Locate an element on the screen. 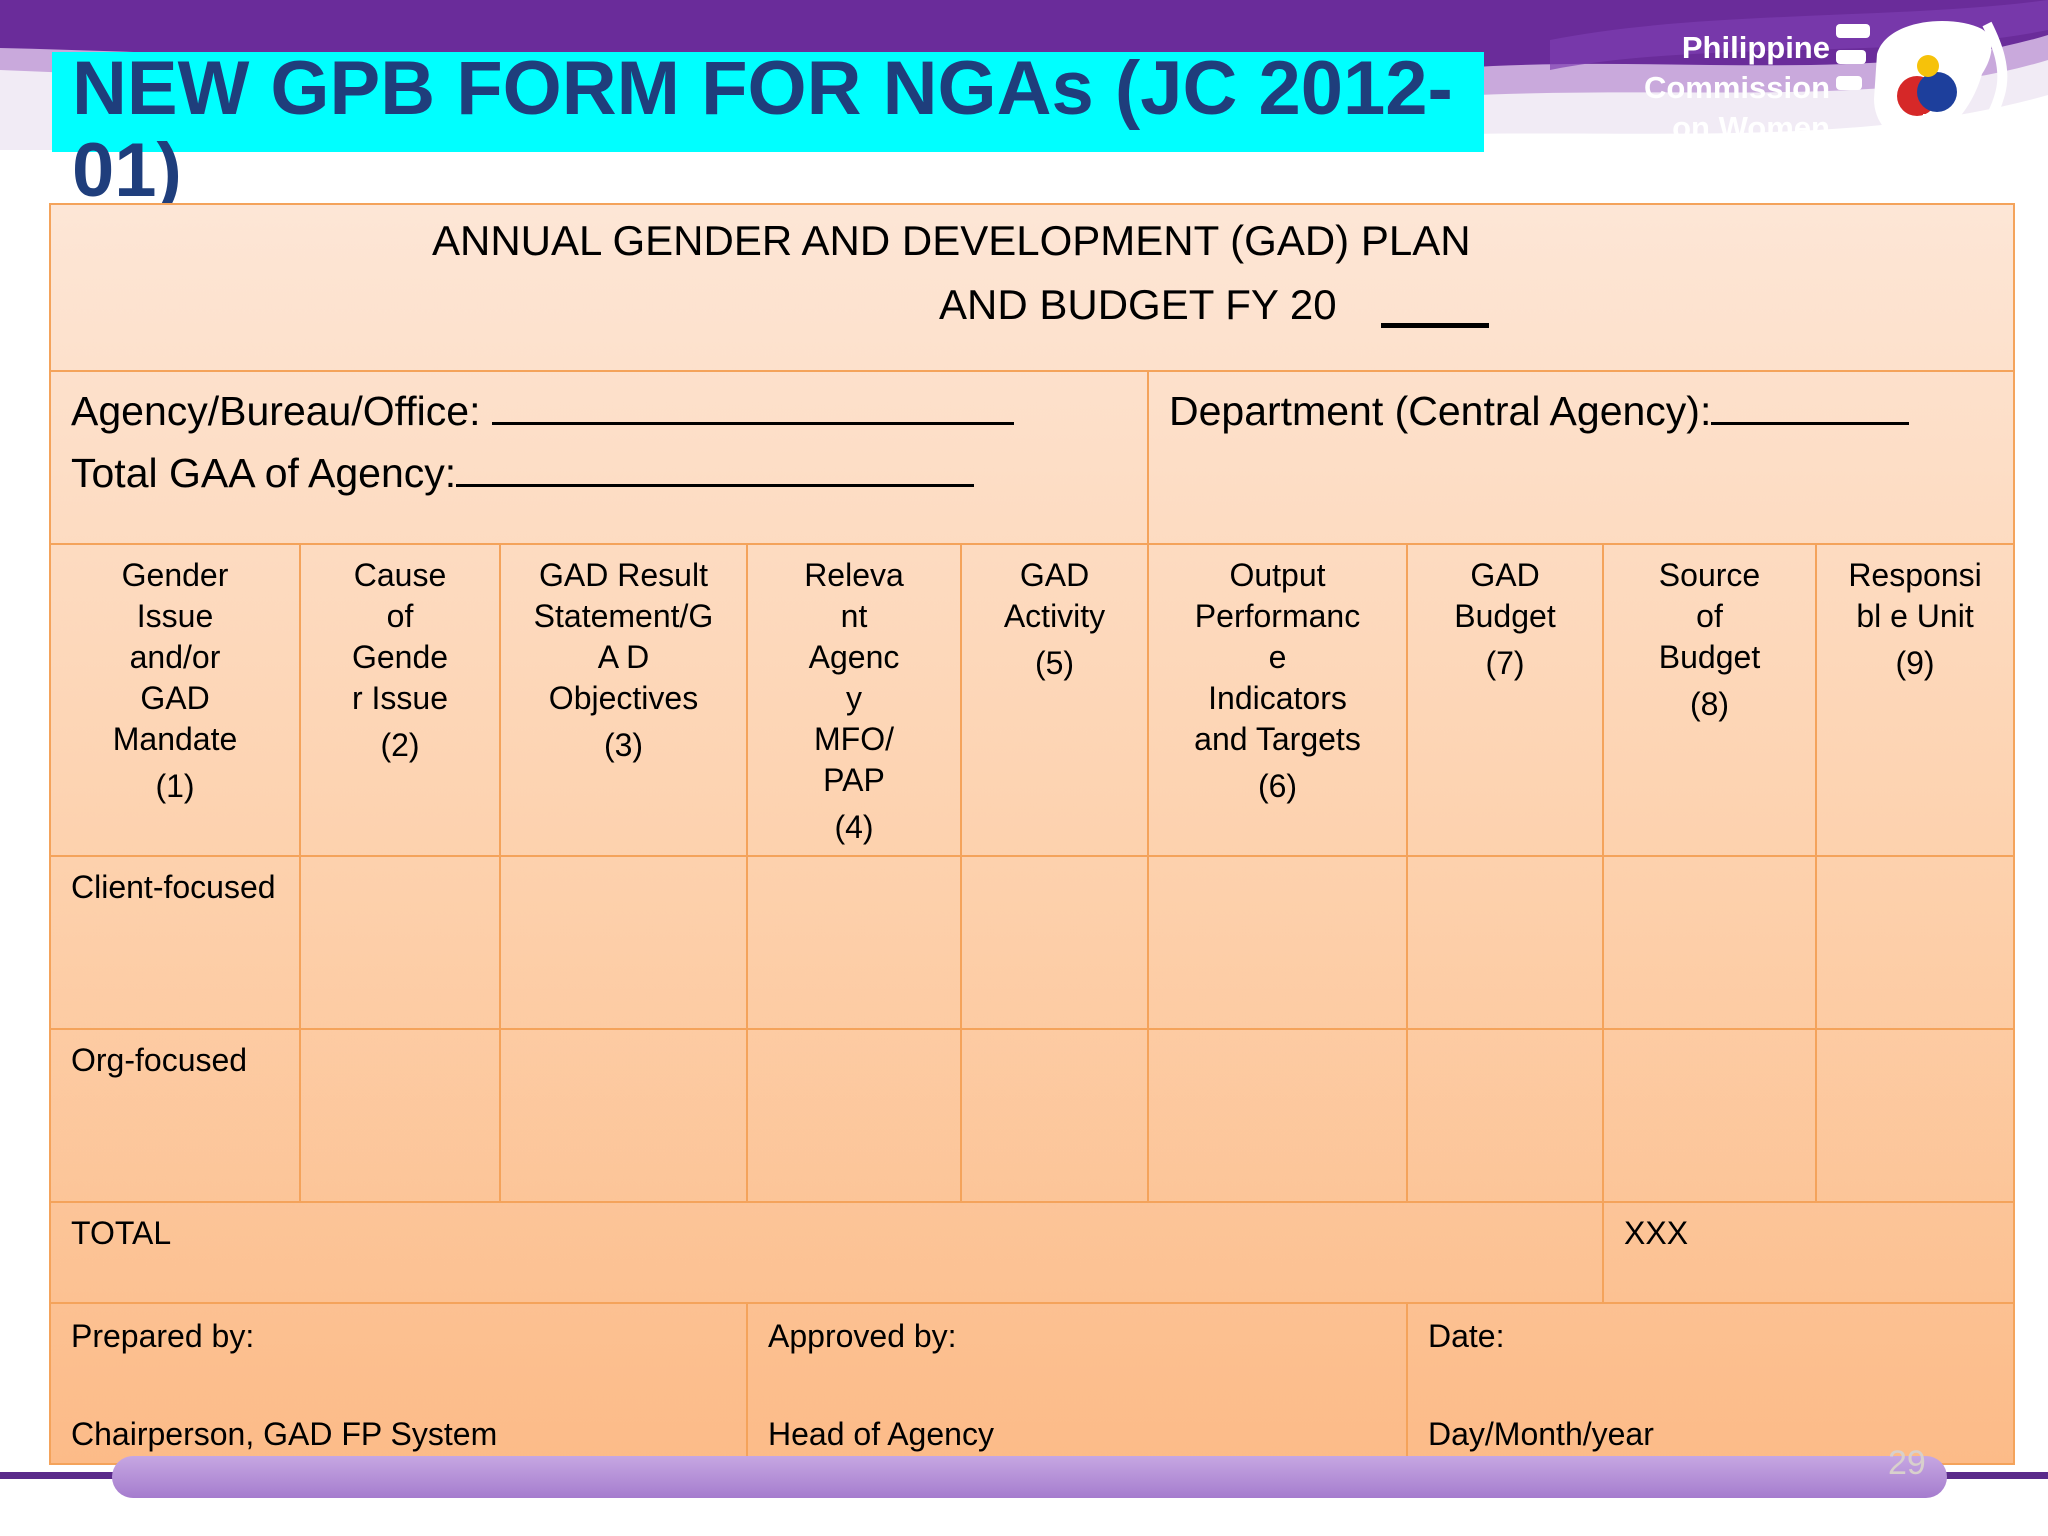 This screenshot has height=1536, width=2048. column-header-line: A D is located at coordinates (623, 657).